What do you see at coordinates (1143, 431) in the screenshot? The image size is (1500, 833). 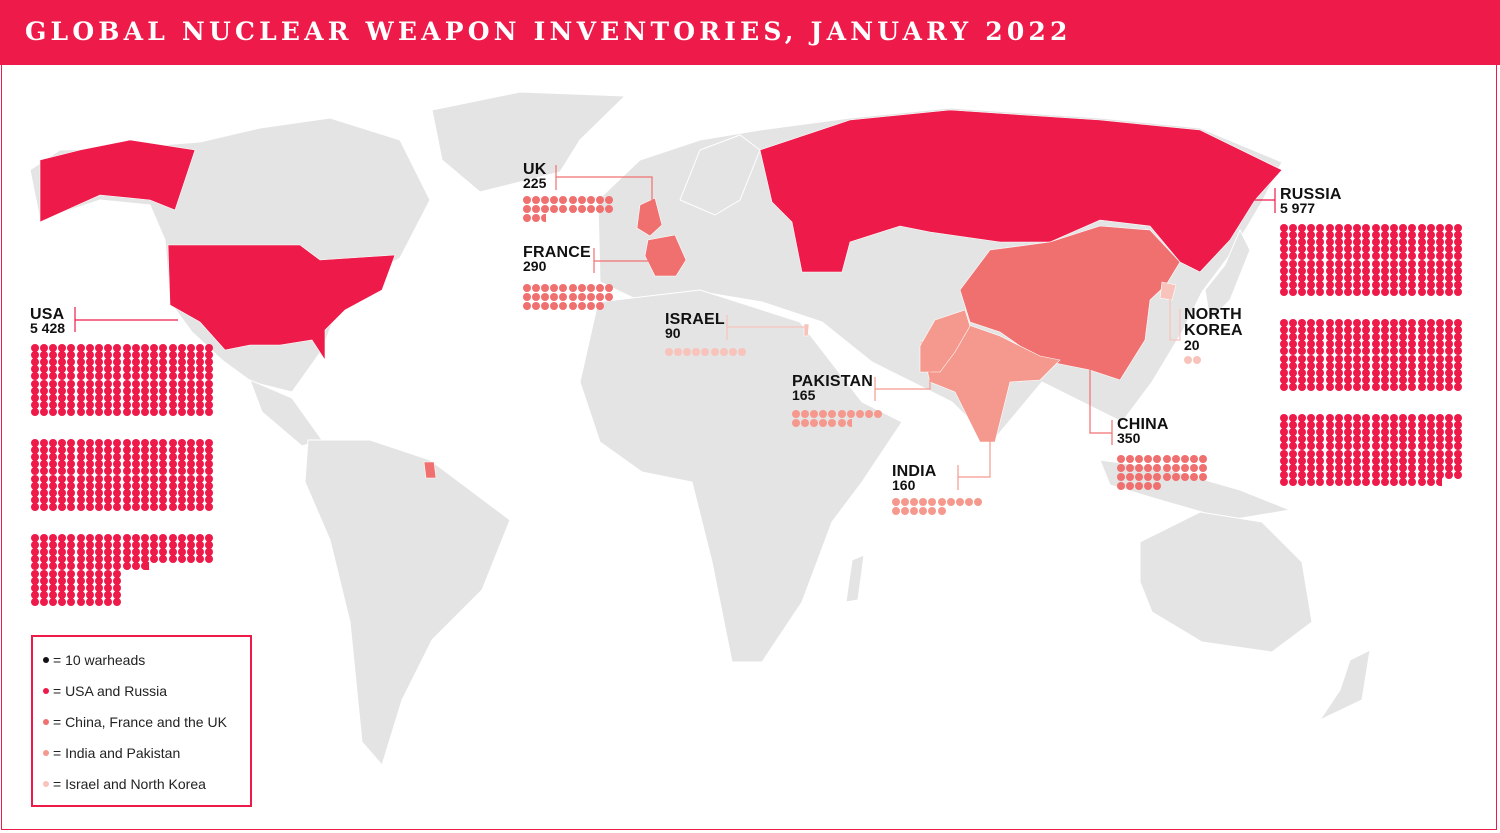 I see `country-label-china: CHINA 350` at bounding box center [1143, 431].